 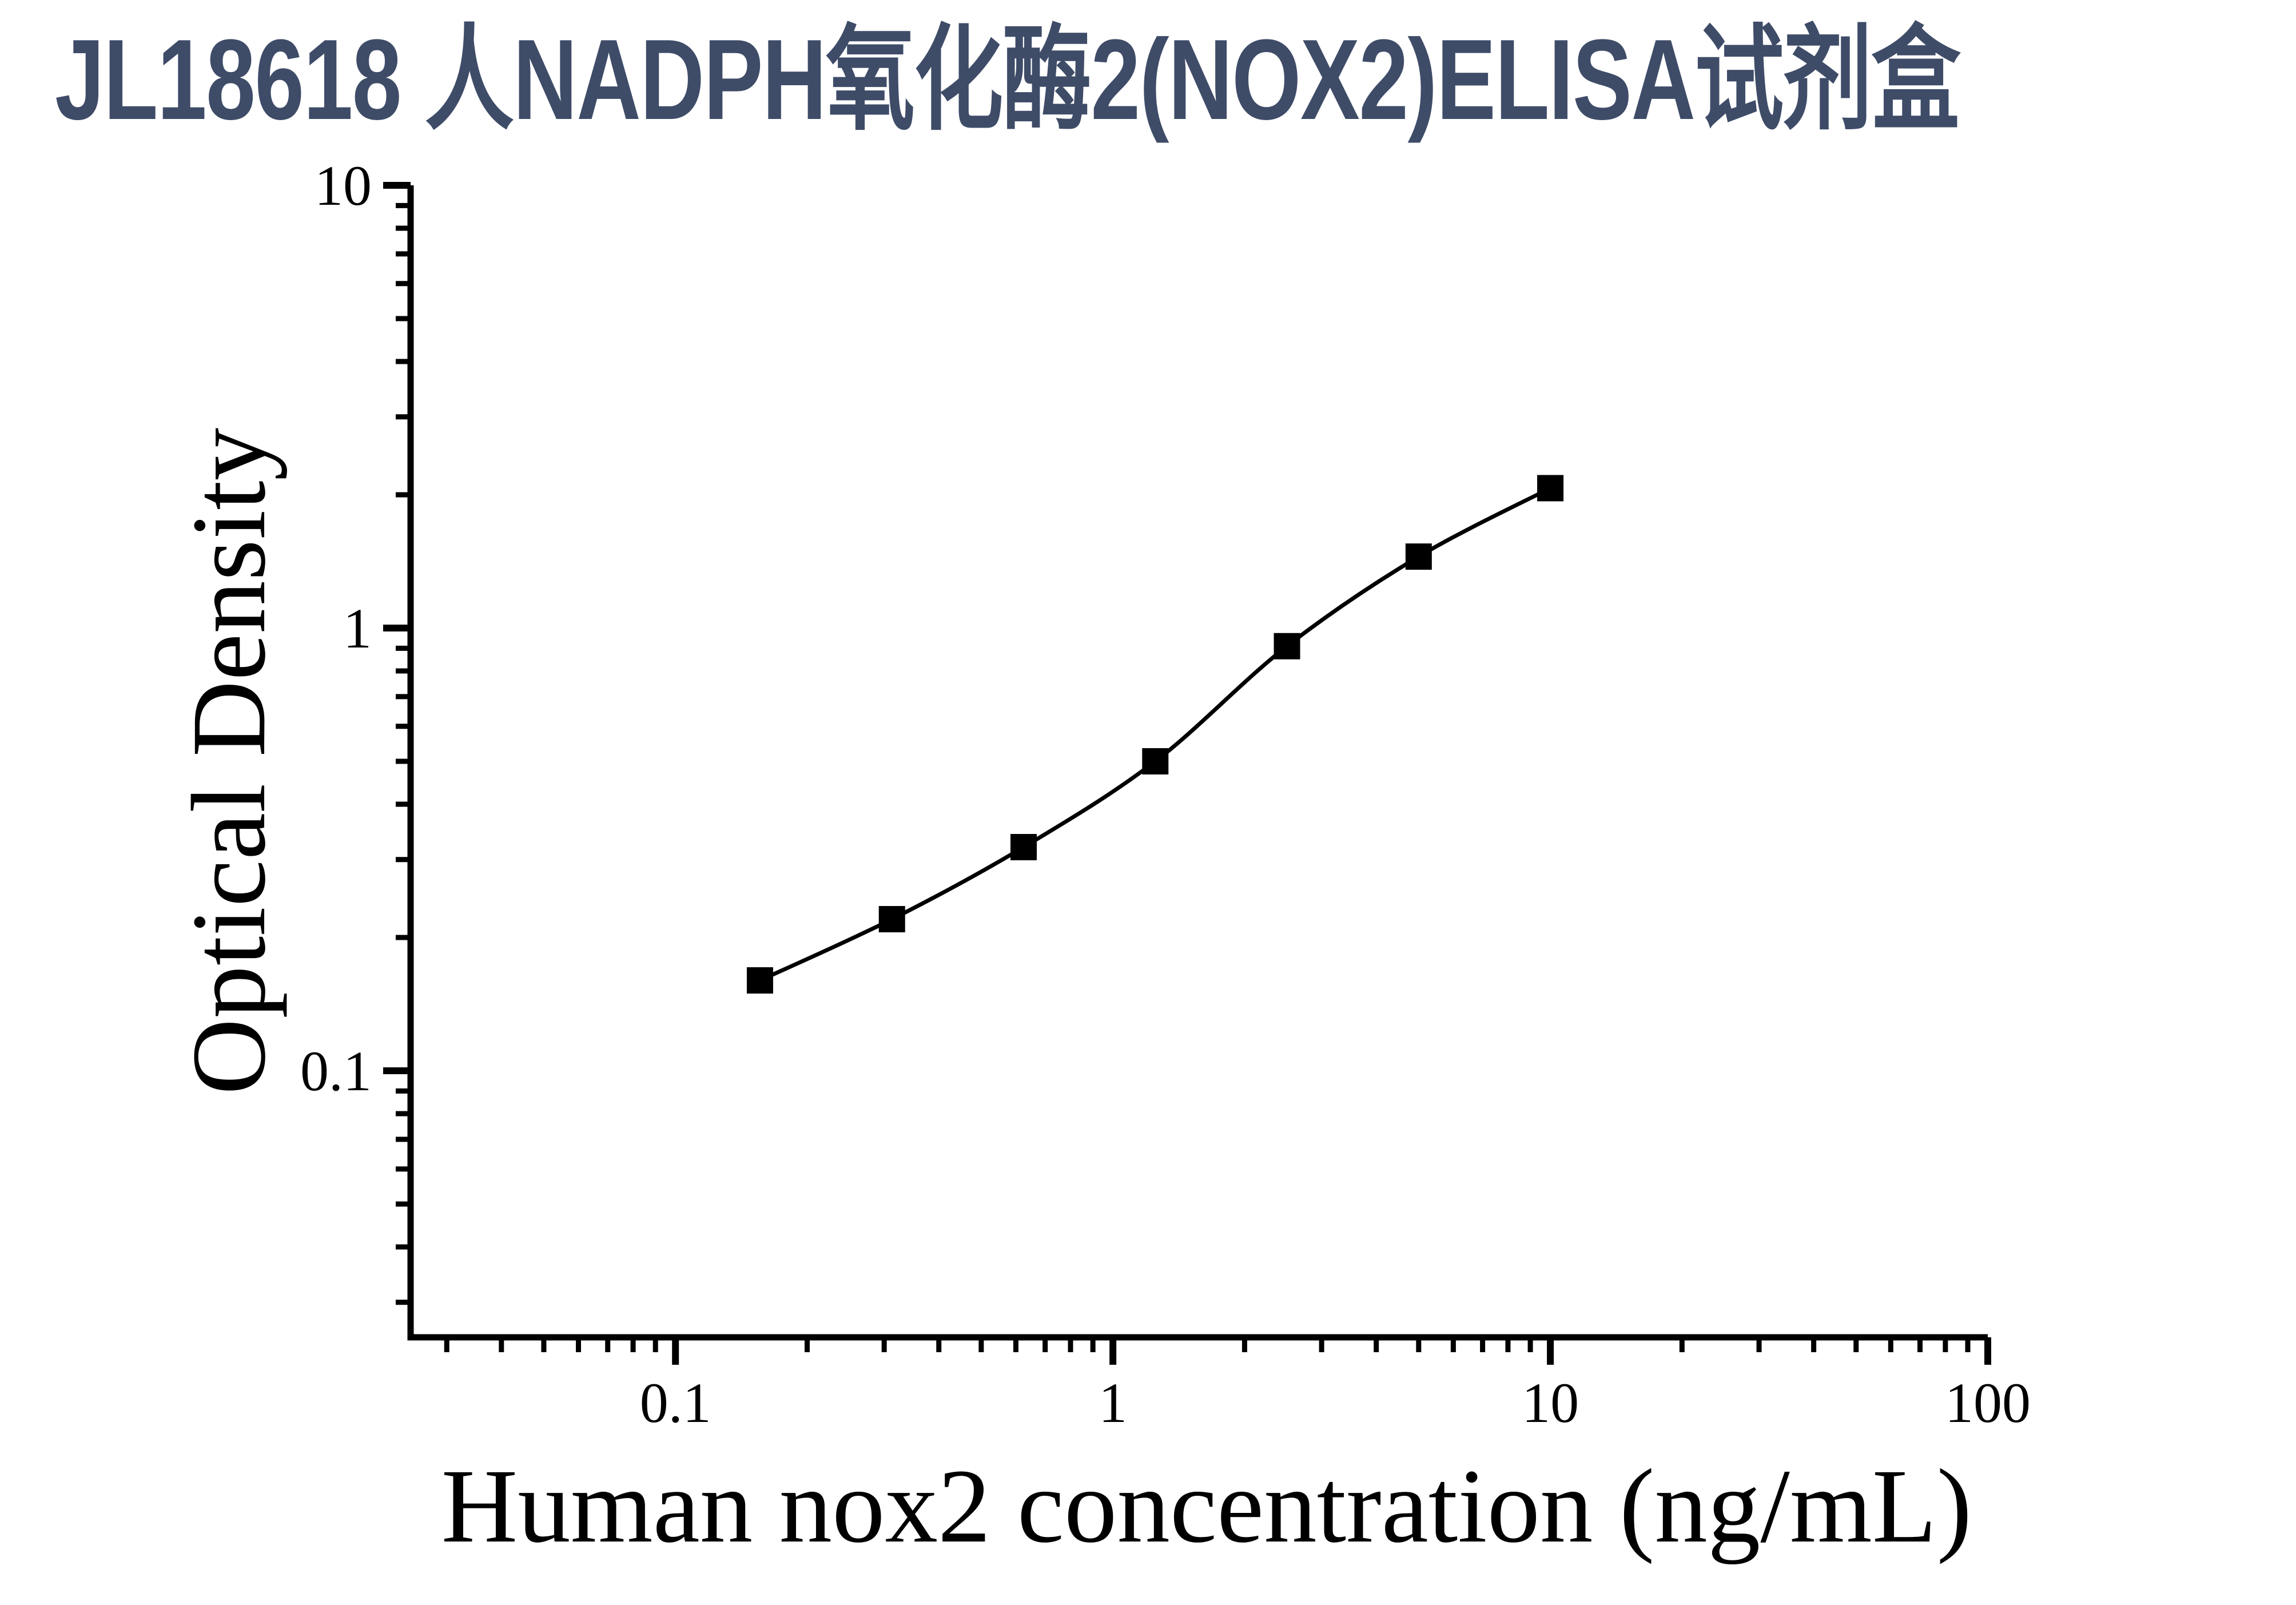 What do you see at coordinates (1206, 1506) in the screenshot?
I see `x-axis-title: Human nox2 concentration (ng/mL)` at bounding box center [1206, 1506].